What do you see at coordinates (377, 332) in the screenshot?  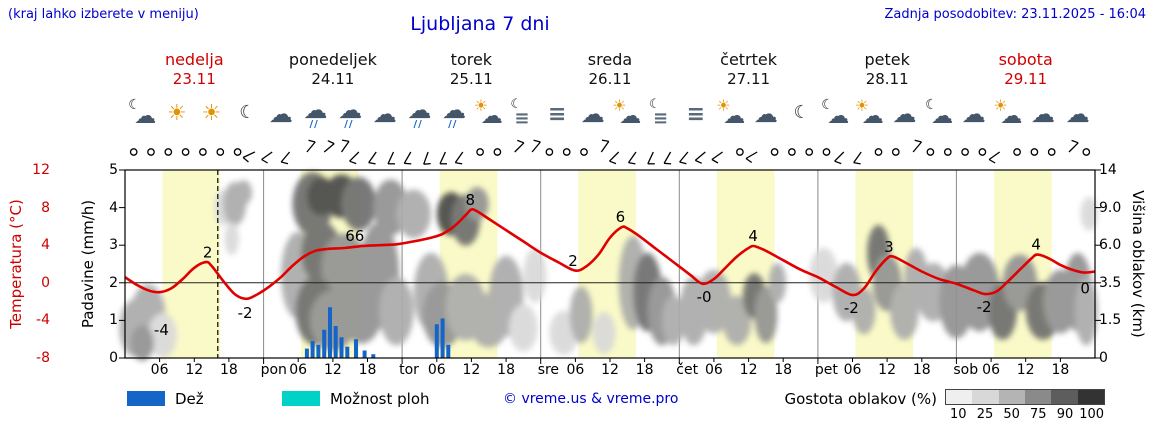 I see `rain-bars` at bounding box center [377, 332].